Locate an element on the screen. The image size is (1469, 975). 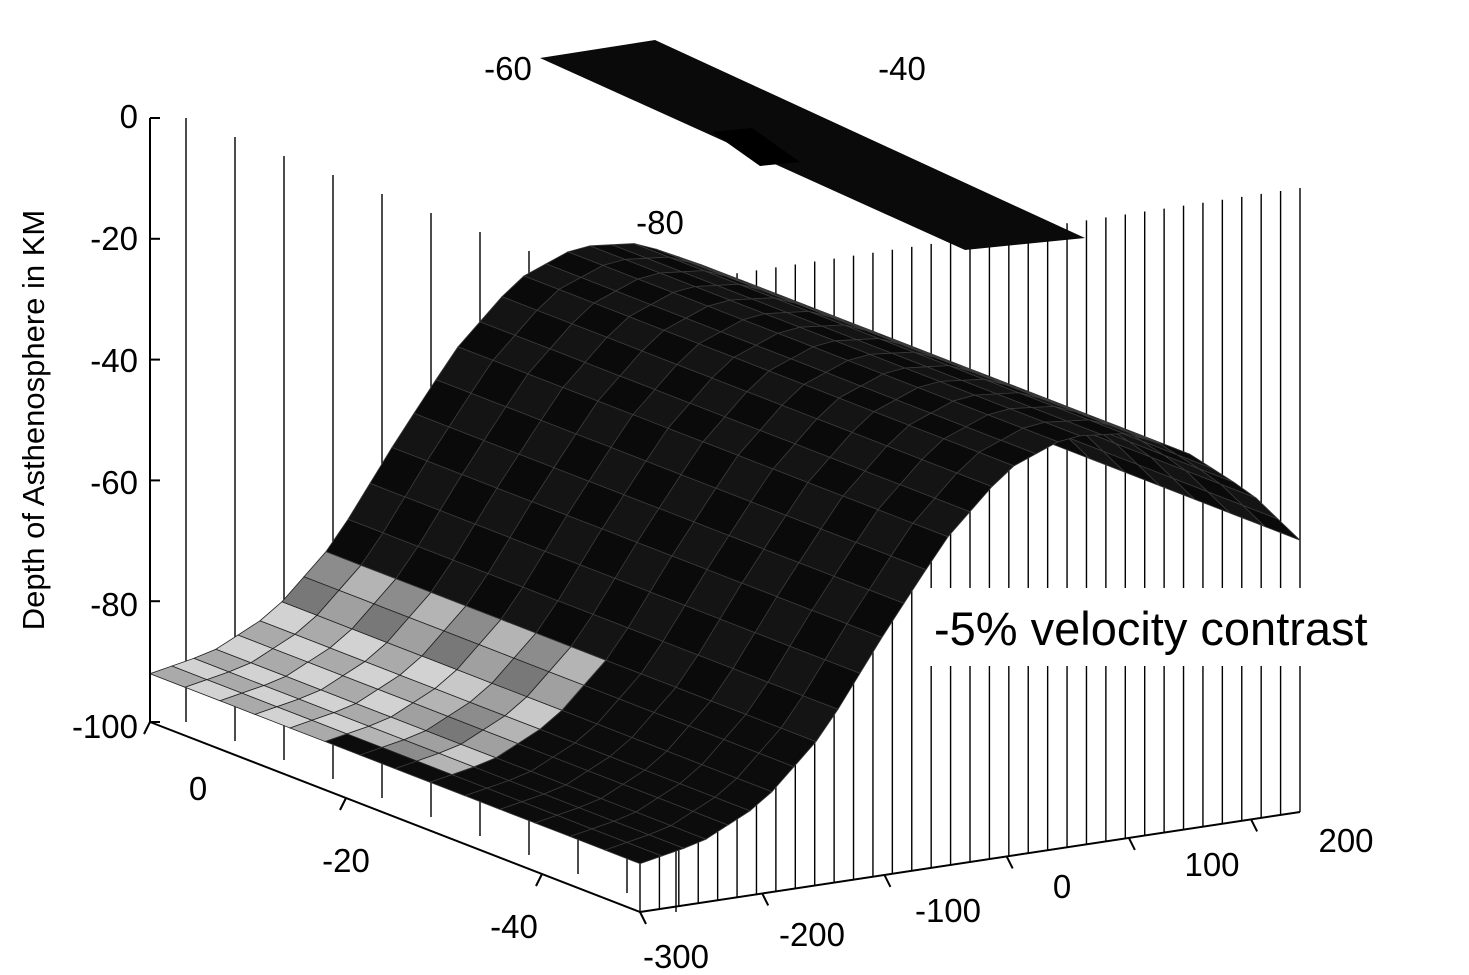
z-tick-labels: 0 -20 -40 -60 -80 -100 is located at coordinates (105, 421).